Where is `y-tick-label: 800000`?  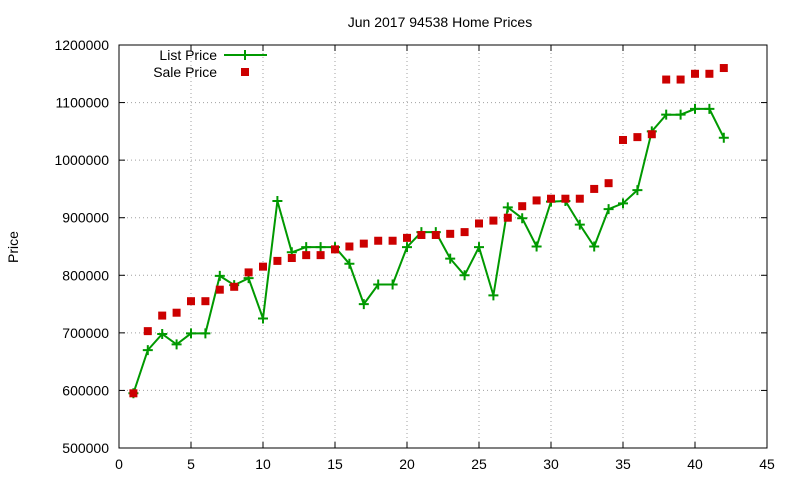
y-tick-label: 800000 is located at coordinates (85, 275).